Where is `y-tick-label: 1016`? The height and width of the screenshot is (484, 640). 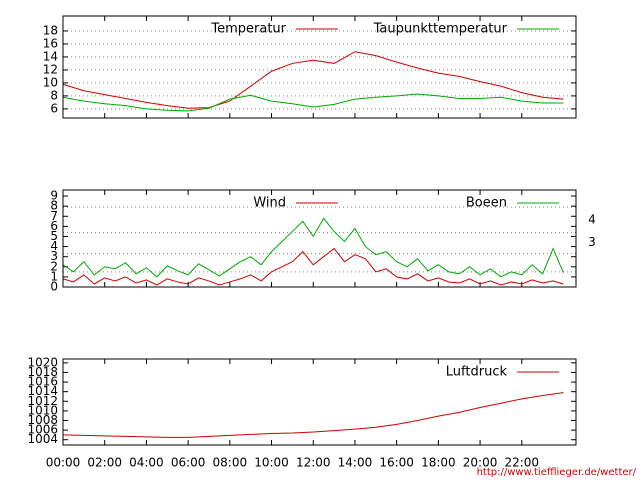
y-tick-label: 1016 is located at coordinates (42, 382).